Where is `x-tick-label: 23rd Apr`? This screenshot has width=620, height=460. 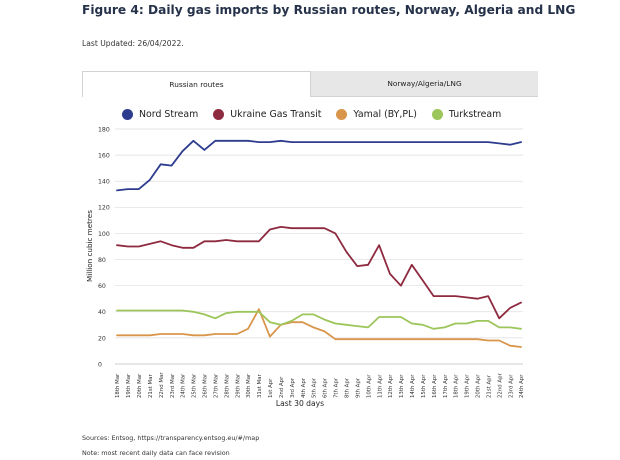
x-tick-label: 23rd Apr is located at coordinates (511, 386).